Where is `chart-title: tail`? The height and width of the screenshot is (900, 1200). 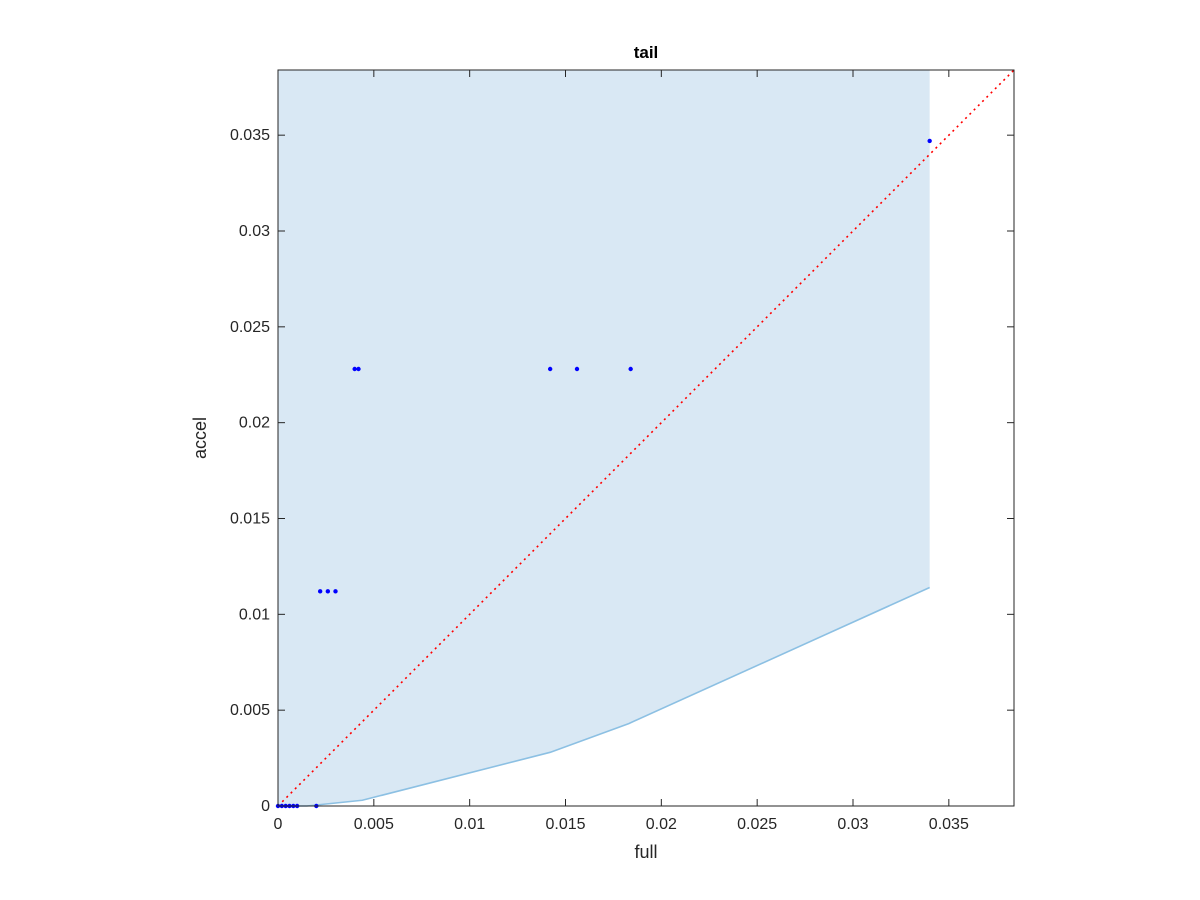 chart-title: tail is located at coordinates (646, 52).